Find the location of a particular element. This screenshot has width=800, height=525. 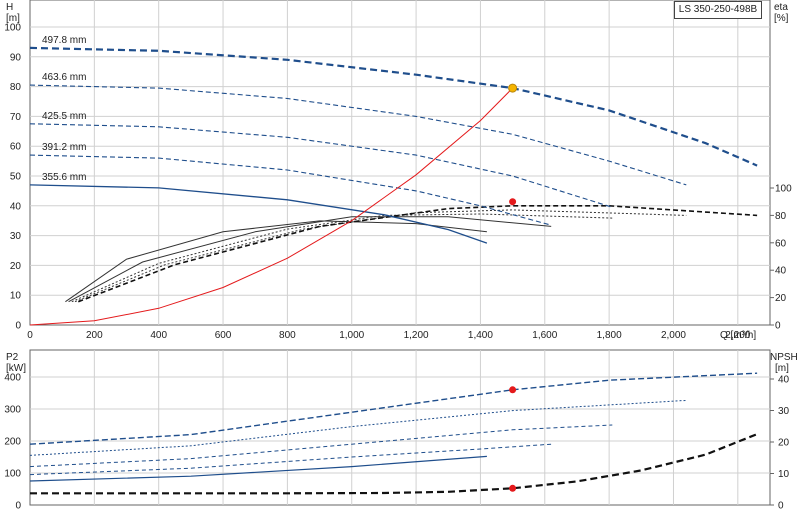

p2-axis-tick-label: 200 is located at coordinates (12, 442).